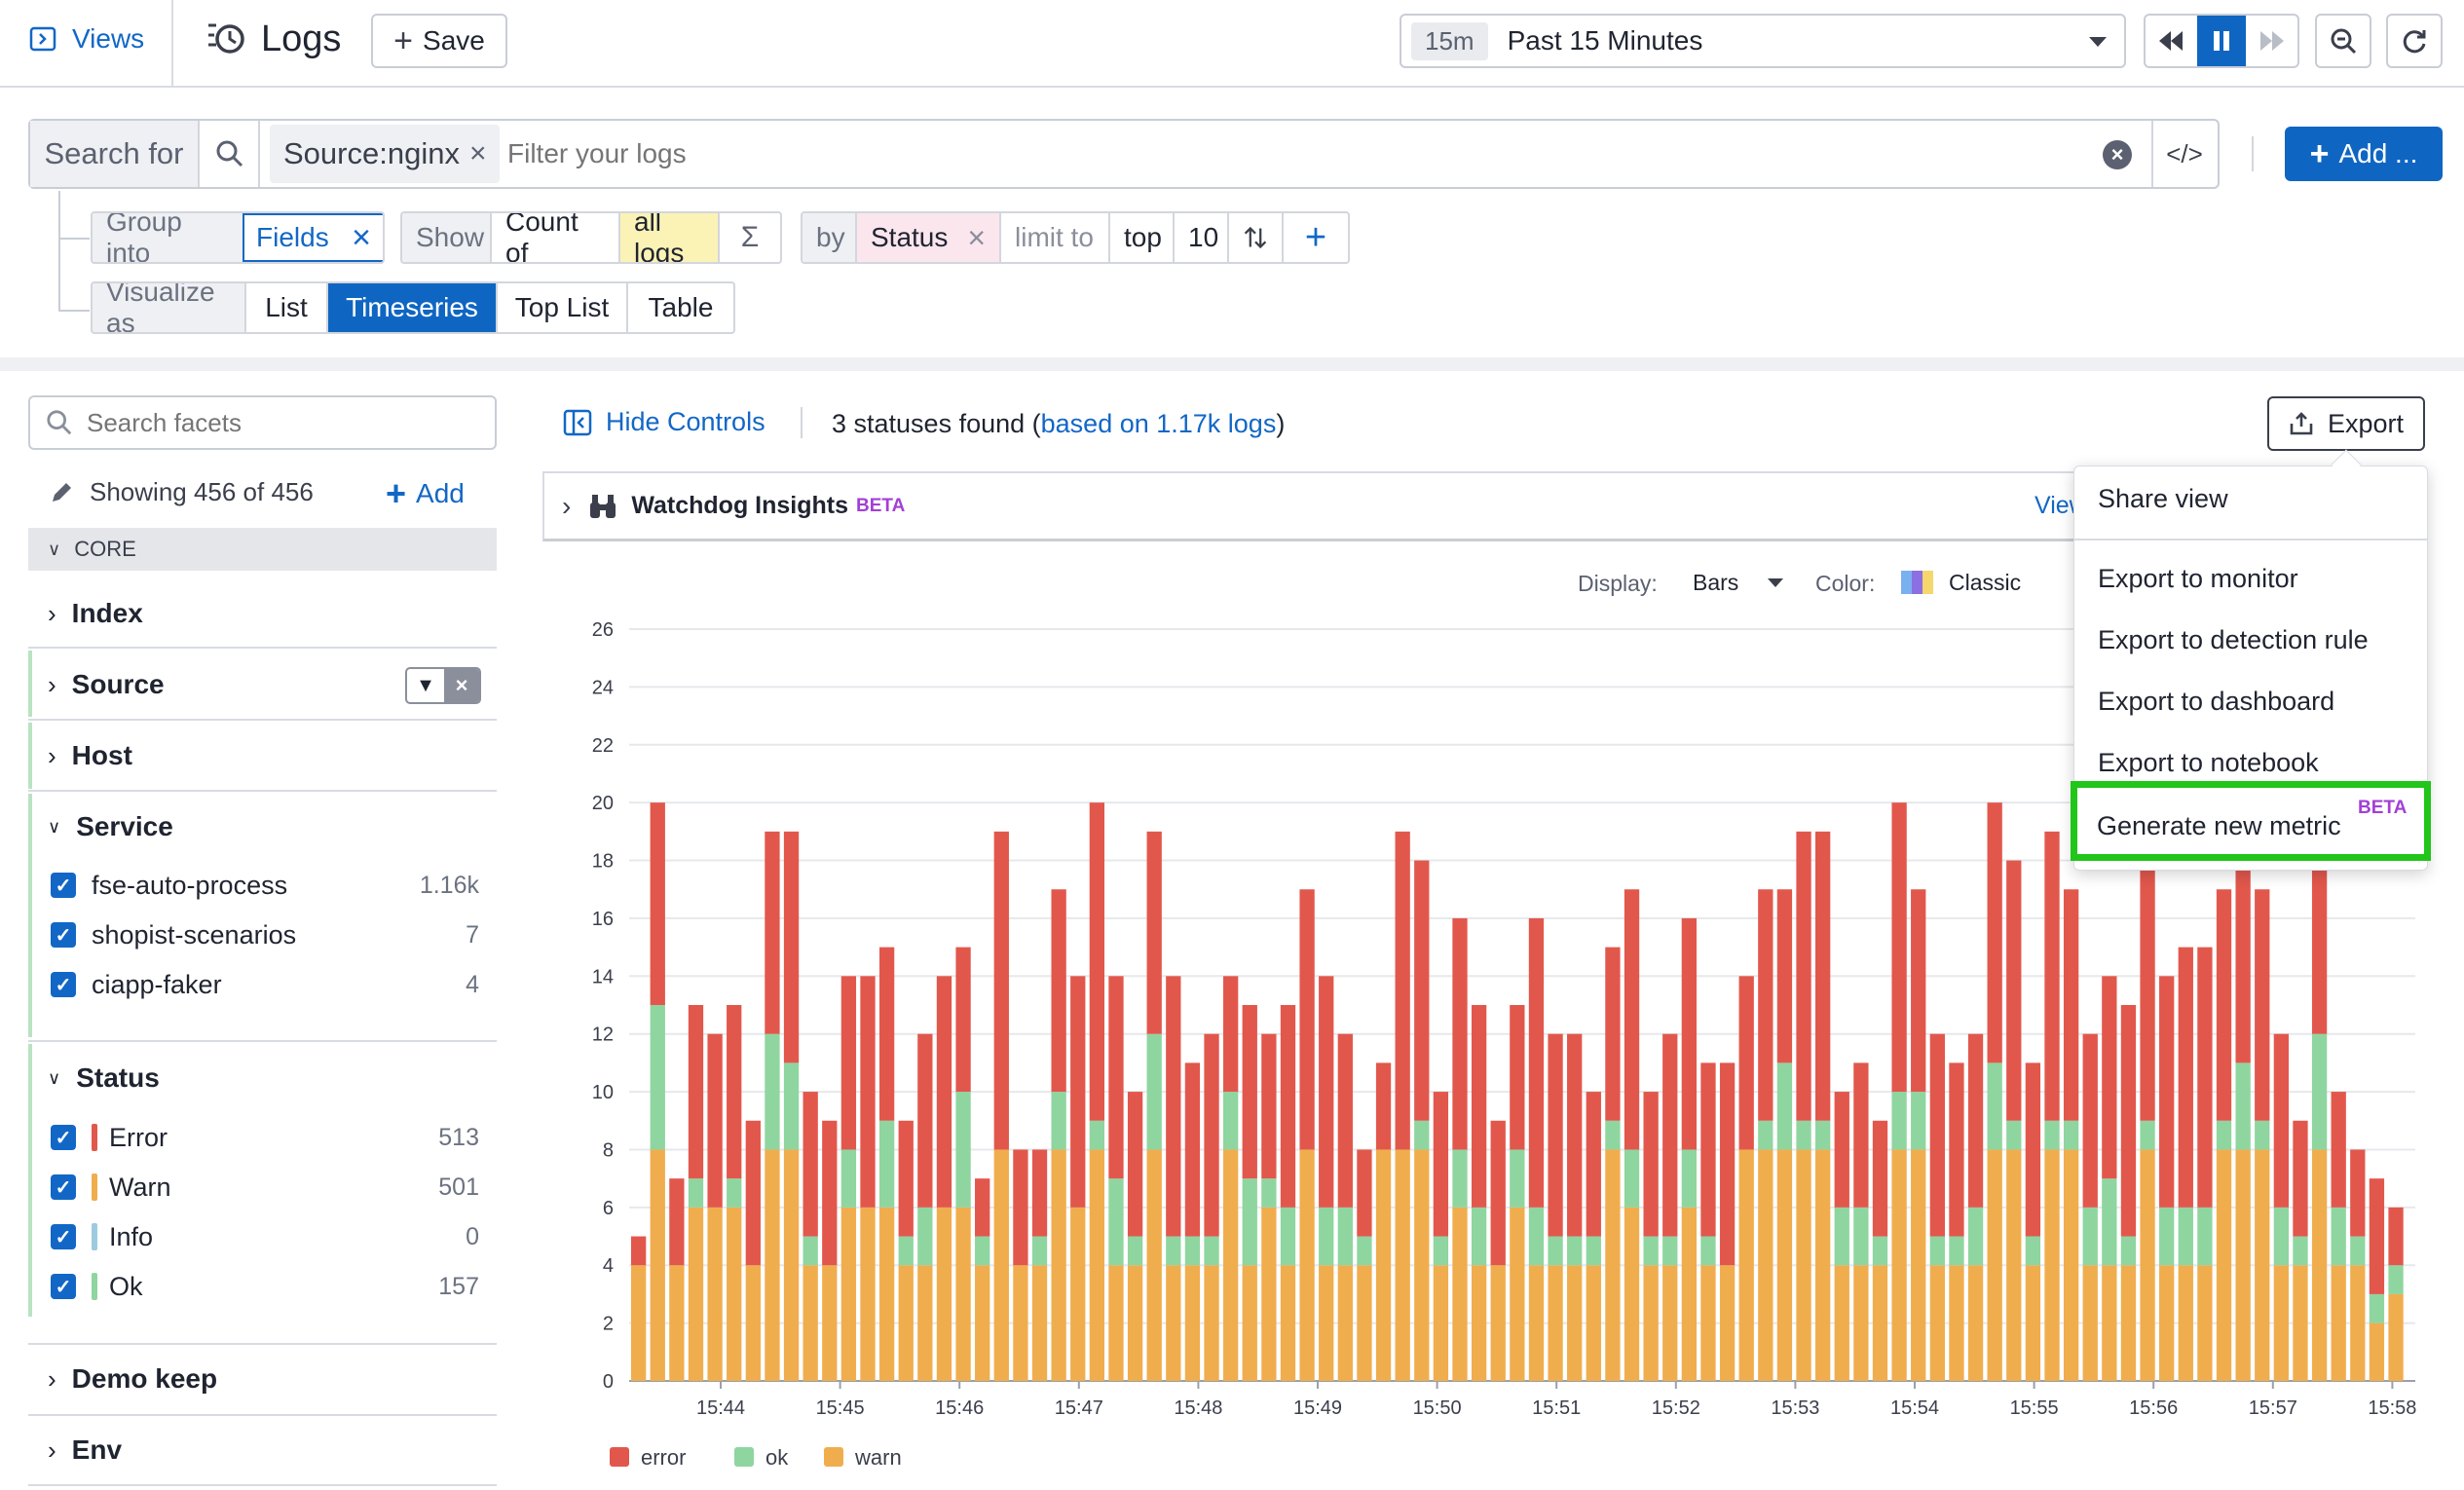 This screenshot has width=2464, height=1490. What do you see at coordinates (265, 1137) in the screenshot?
I see `status-item: ✓ Error 513` at bounding box center [265, 1137].